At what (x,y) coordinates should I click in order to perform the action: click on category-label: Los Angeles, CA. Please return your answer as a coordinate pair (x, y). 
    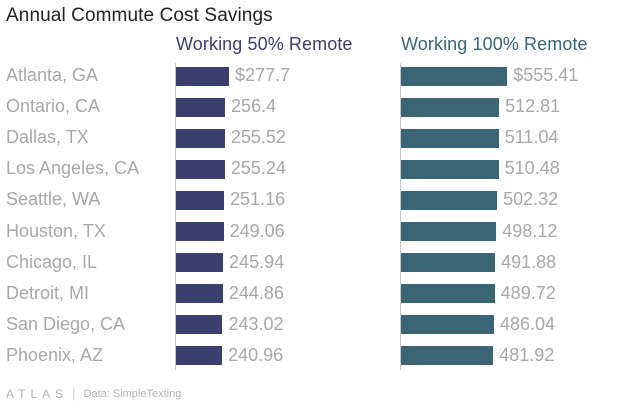
    Looking at the image, I should click on (73, 168).